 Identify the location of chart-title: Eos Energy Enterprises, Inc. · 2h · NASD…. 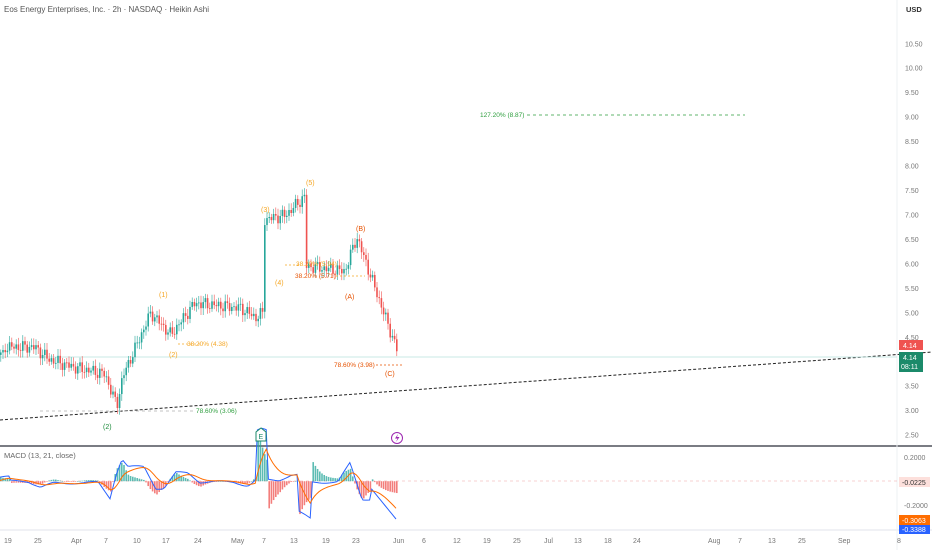
(106, 9).